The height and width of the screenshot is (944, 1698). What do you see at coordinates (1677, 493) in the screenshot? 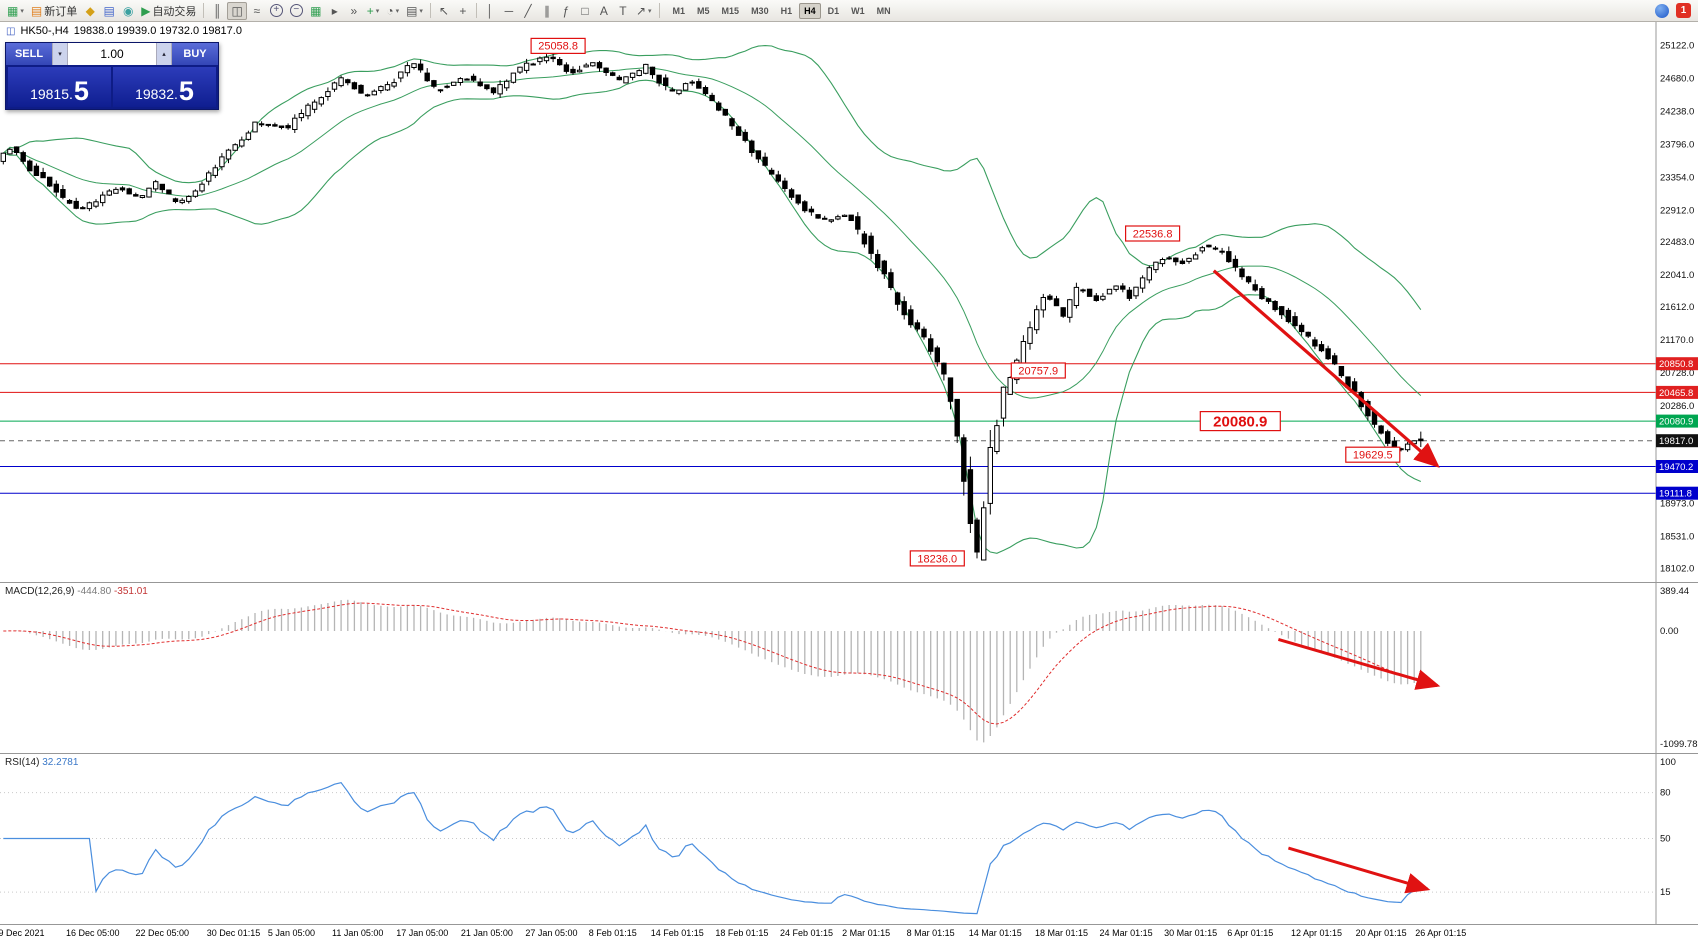
I see `price-axis-marker: 19111.8` at bounding box center [1677, 493].